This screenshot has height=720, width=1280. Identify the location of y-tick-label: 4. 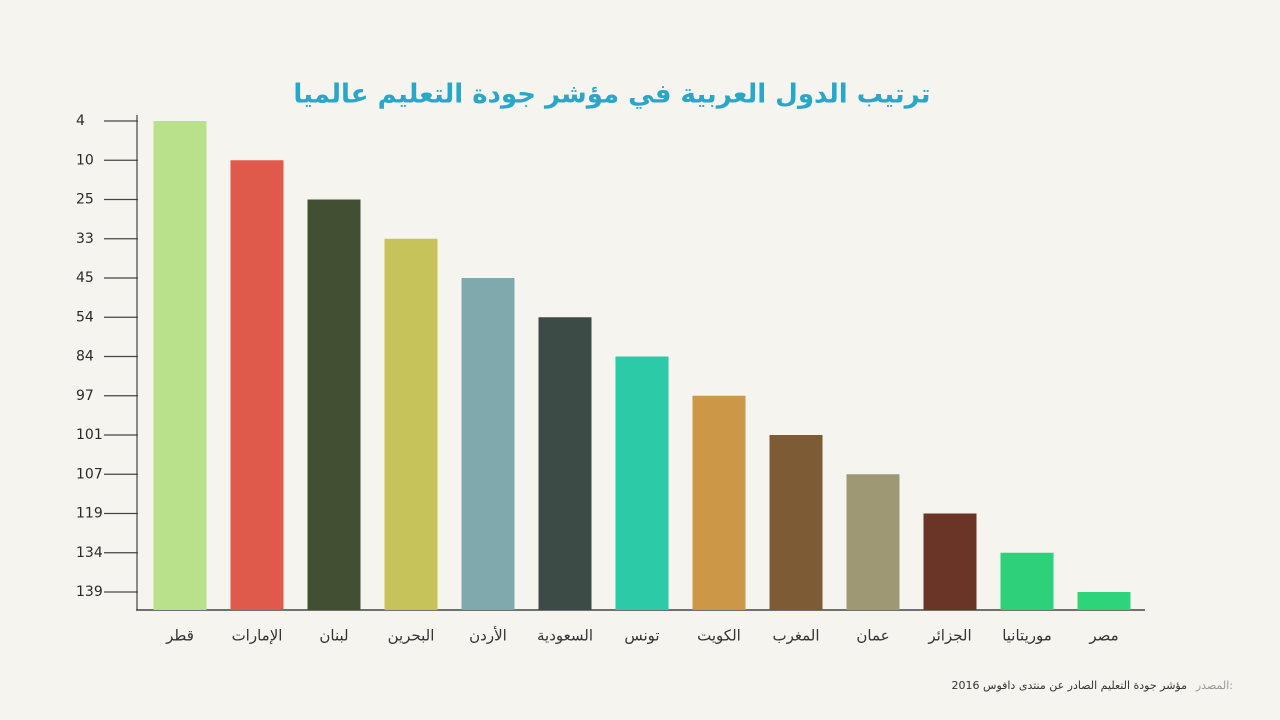
(80, 121).